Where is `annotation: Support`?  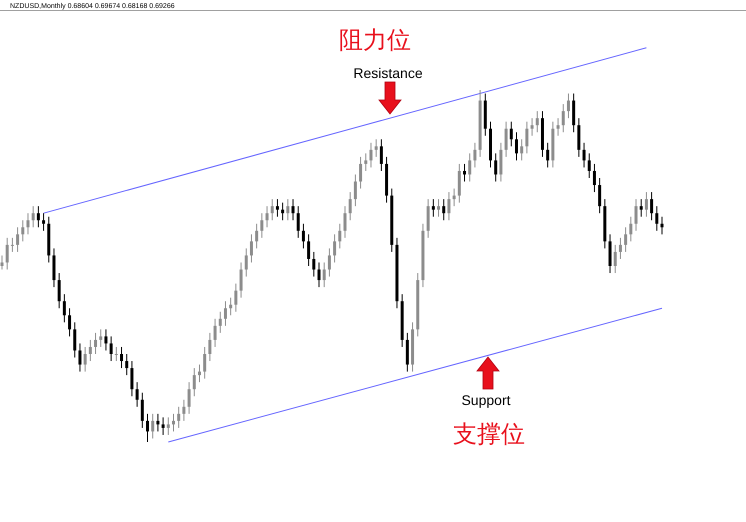 annotation: Support is located at coordinates (486, 400).